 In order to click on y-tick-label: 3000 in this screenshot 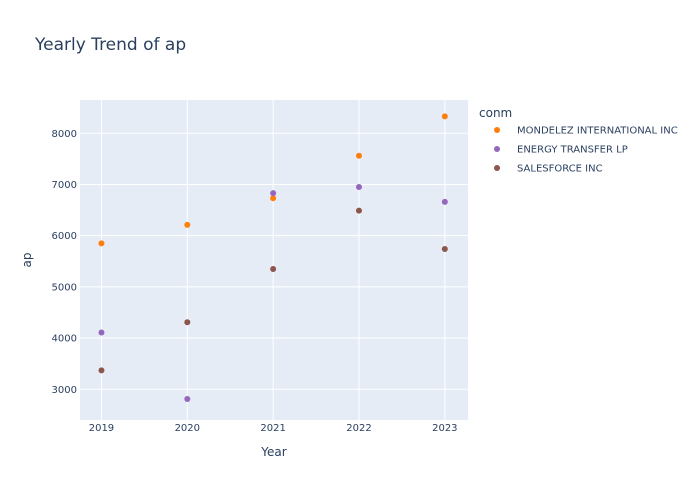, I will do `click(64, 390)`.